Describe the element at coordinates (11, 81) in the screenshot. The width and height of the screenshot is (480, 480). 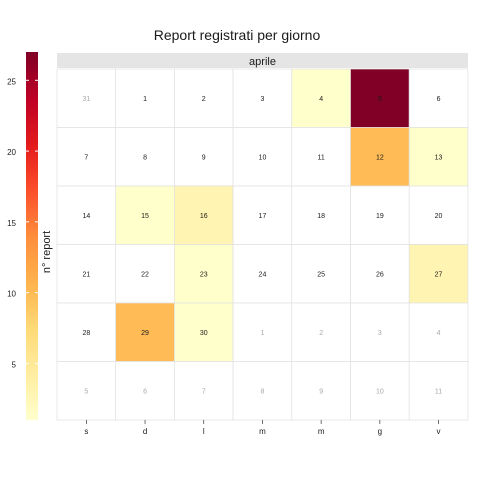
I see `legend-tick-label: 25` at that location.